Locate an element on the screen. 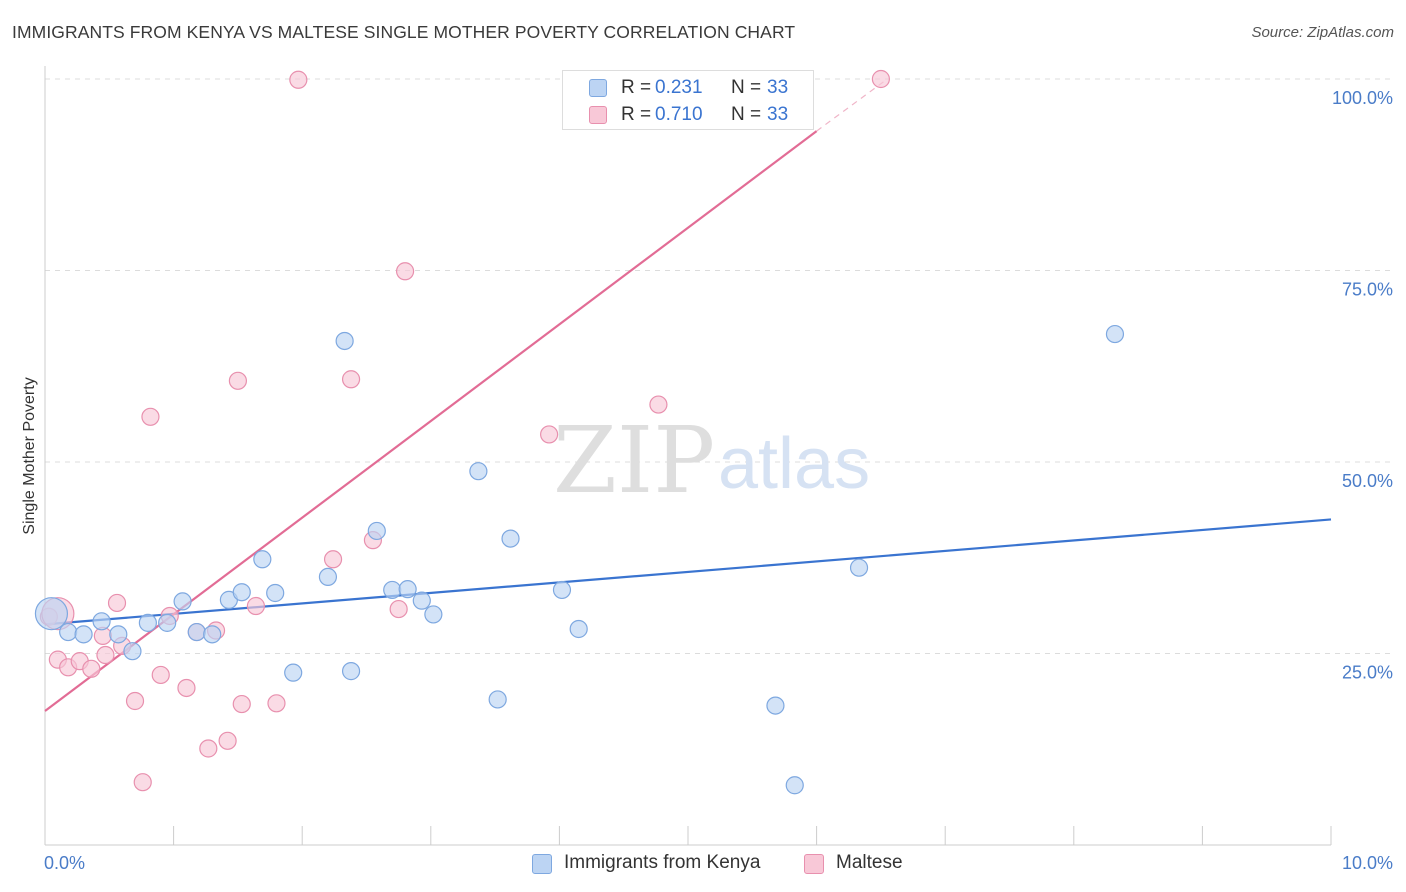 The image size is (1406, 892). legend-n-value-maltese: 33 is located at coordinates (778, 114).